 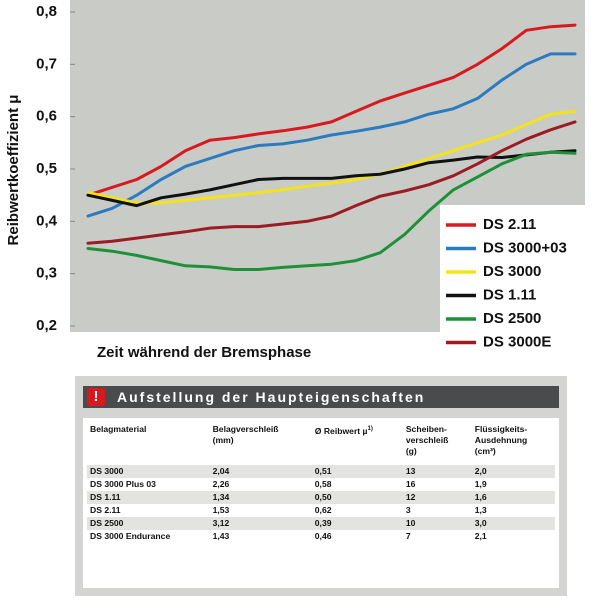 I want to click on header-text: Belagmaterial, so click(x=118, y=429).